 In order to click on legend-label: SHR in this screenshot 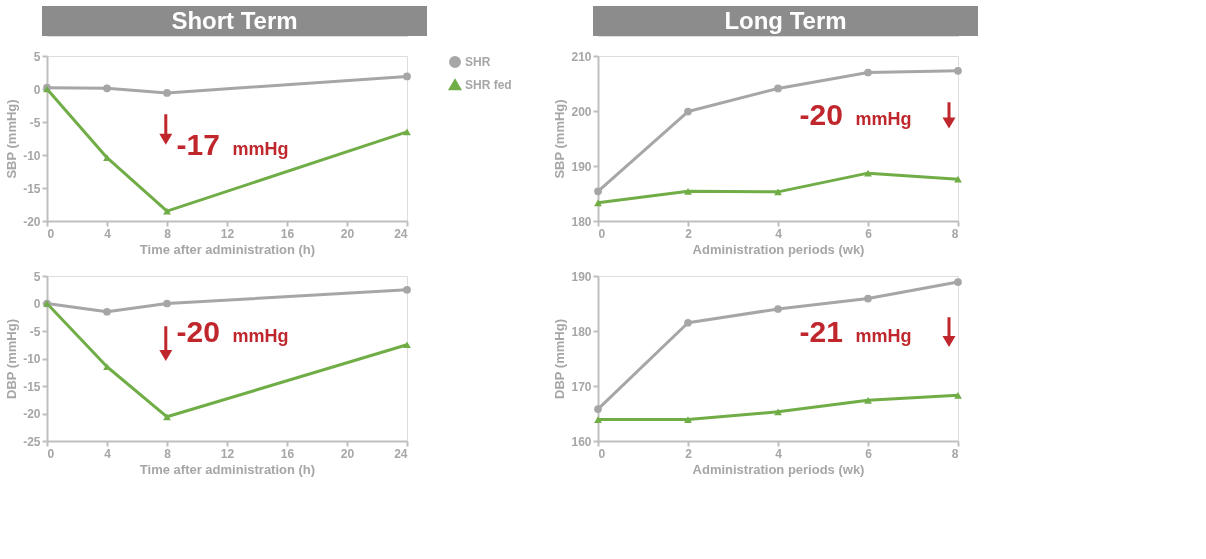, I will do `click(478, 62)`.